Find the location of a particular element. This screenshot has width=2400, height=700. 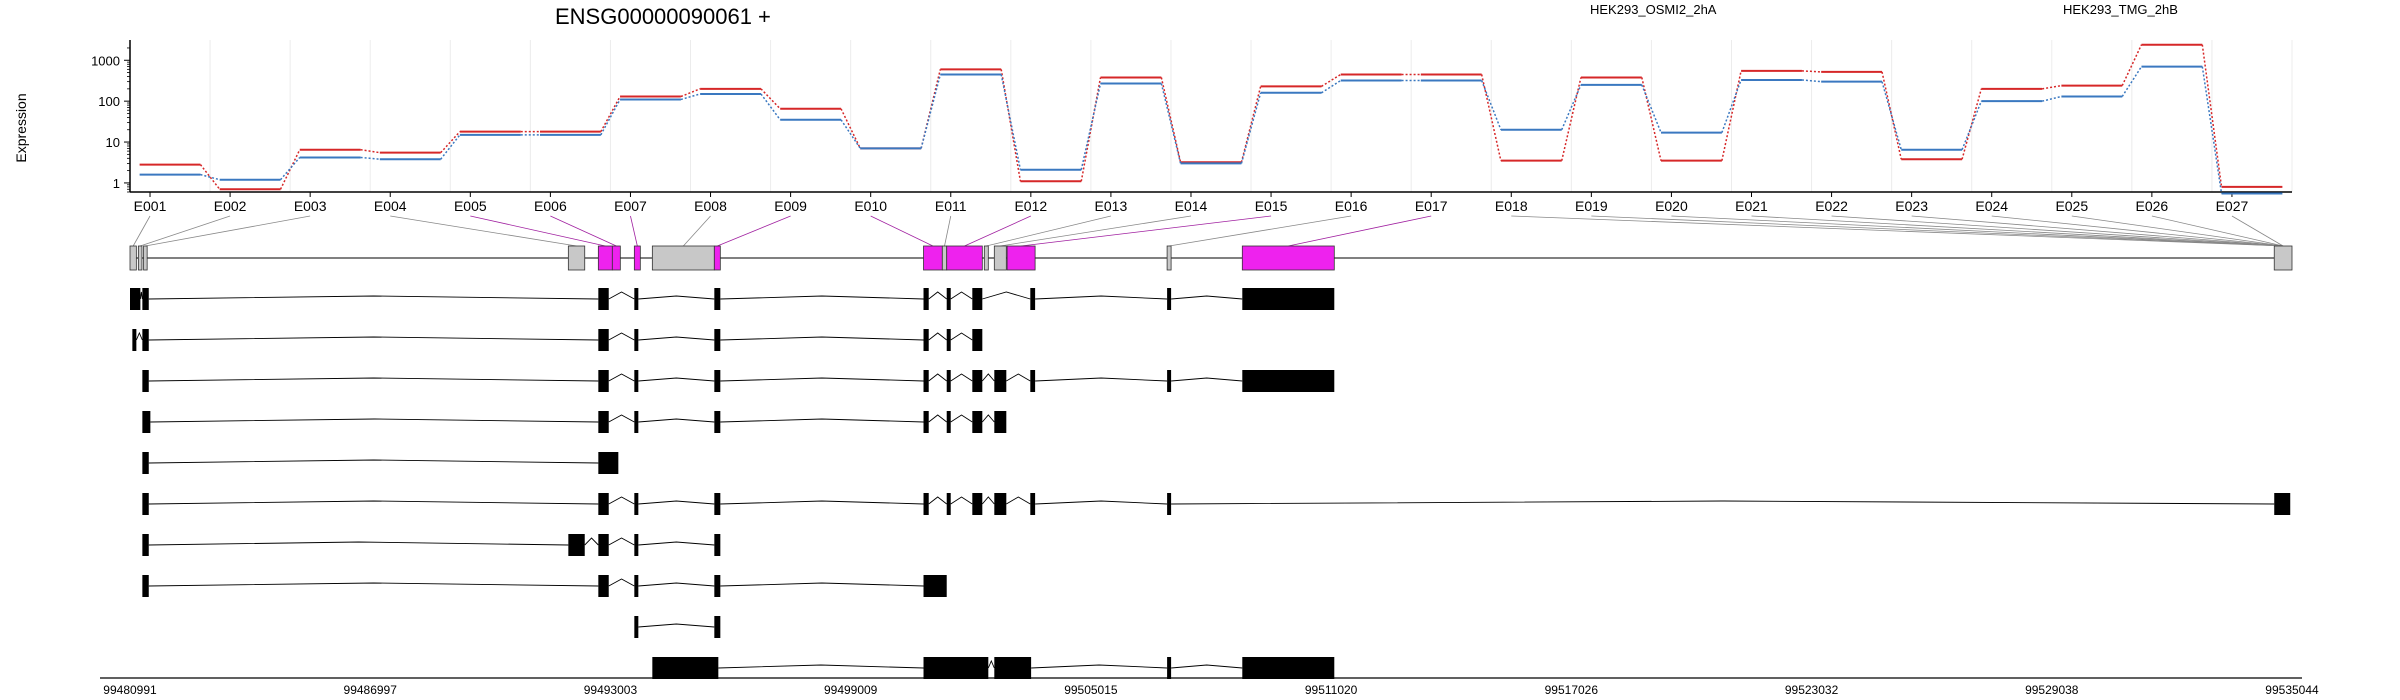

genome-coordinate-label: 99505015 is located at coordinates (1091, 690).